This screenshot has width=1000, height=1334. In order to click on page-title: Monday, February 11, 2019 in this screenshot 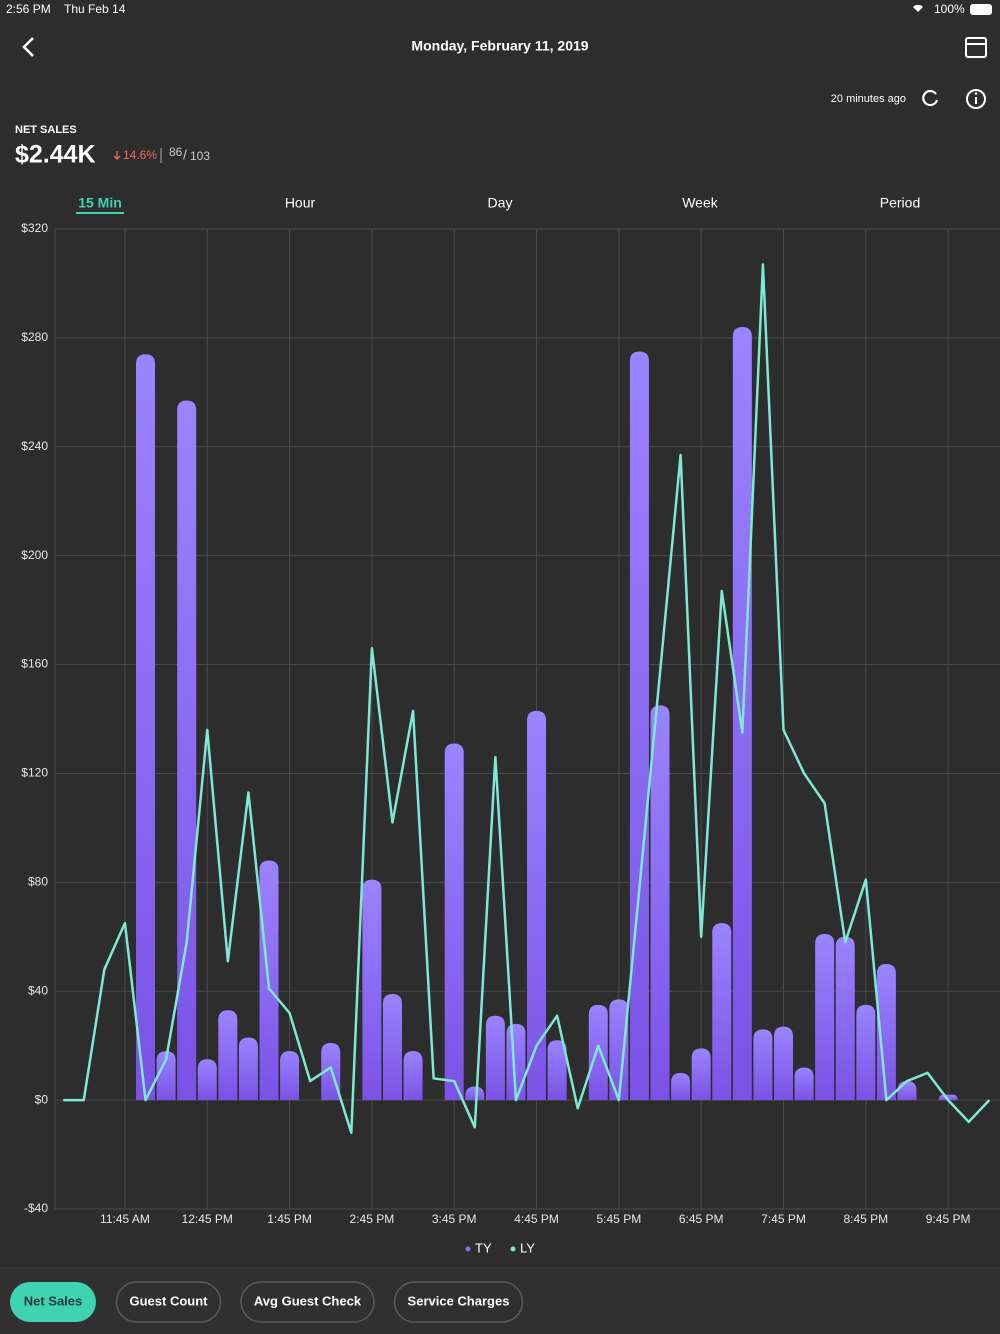, I will do `click(499, 46)`.